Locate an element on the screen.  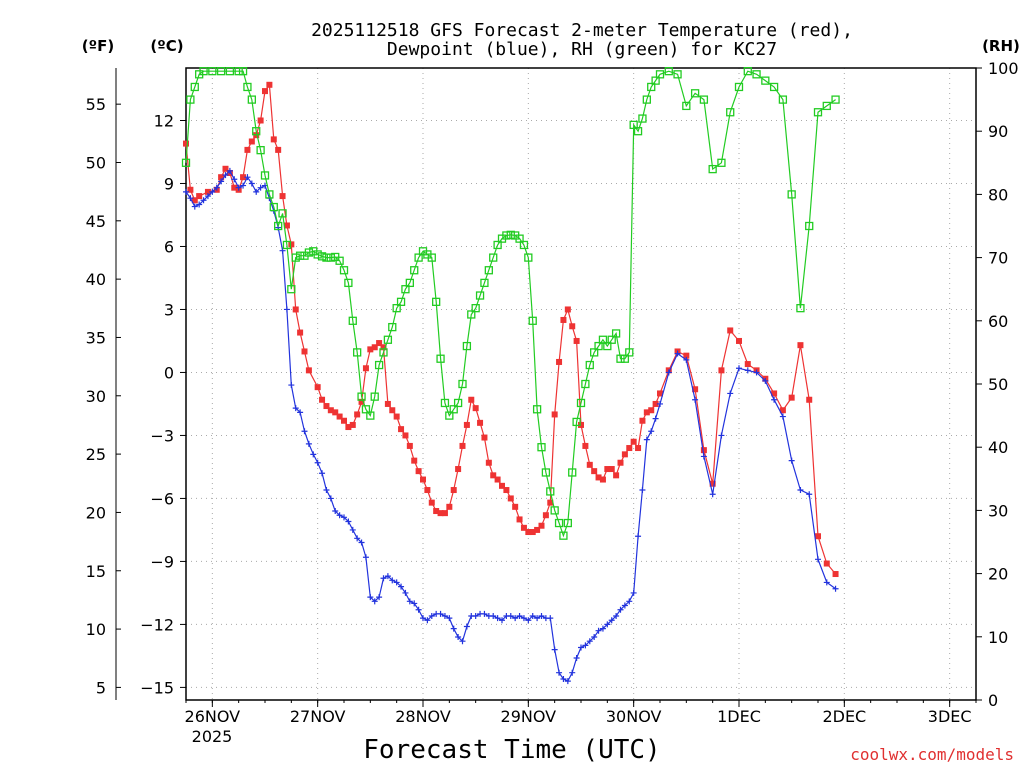
rh-tick-label: 40 is located at coordinates (998, 447).